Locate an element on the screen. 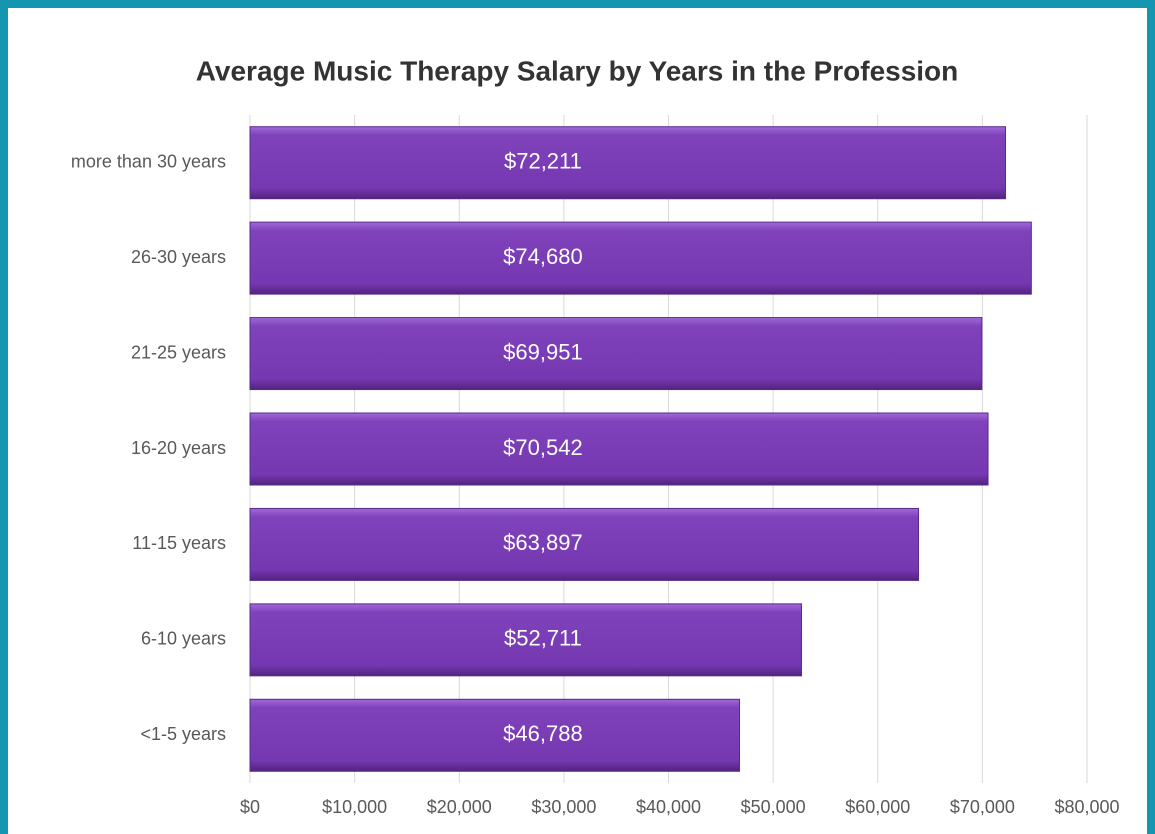 The height and width of the screenshot is (834, 1155). x-tick-label: $40,000 is located at coordinates (668, 807).